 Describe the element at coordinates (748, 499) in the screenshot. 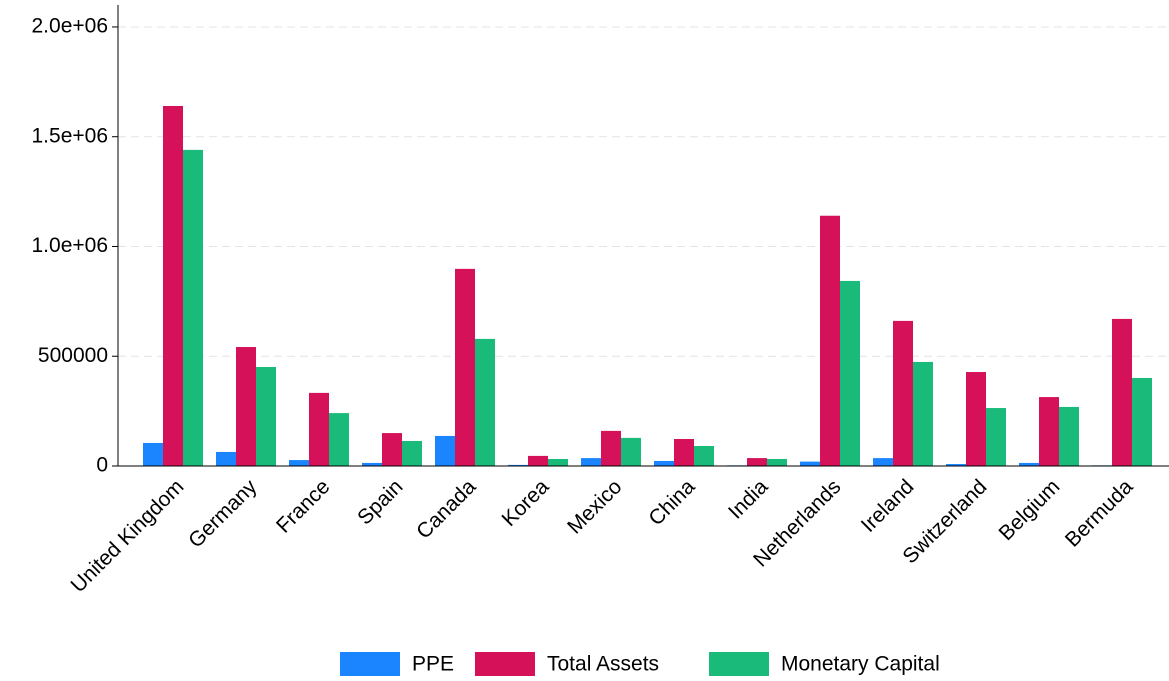

I see `x-tick-label: India` at that location.